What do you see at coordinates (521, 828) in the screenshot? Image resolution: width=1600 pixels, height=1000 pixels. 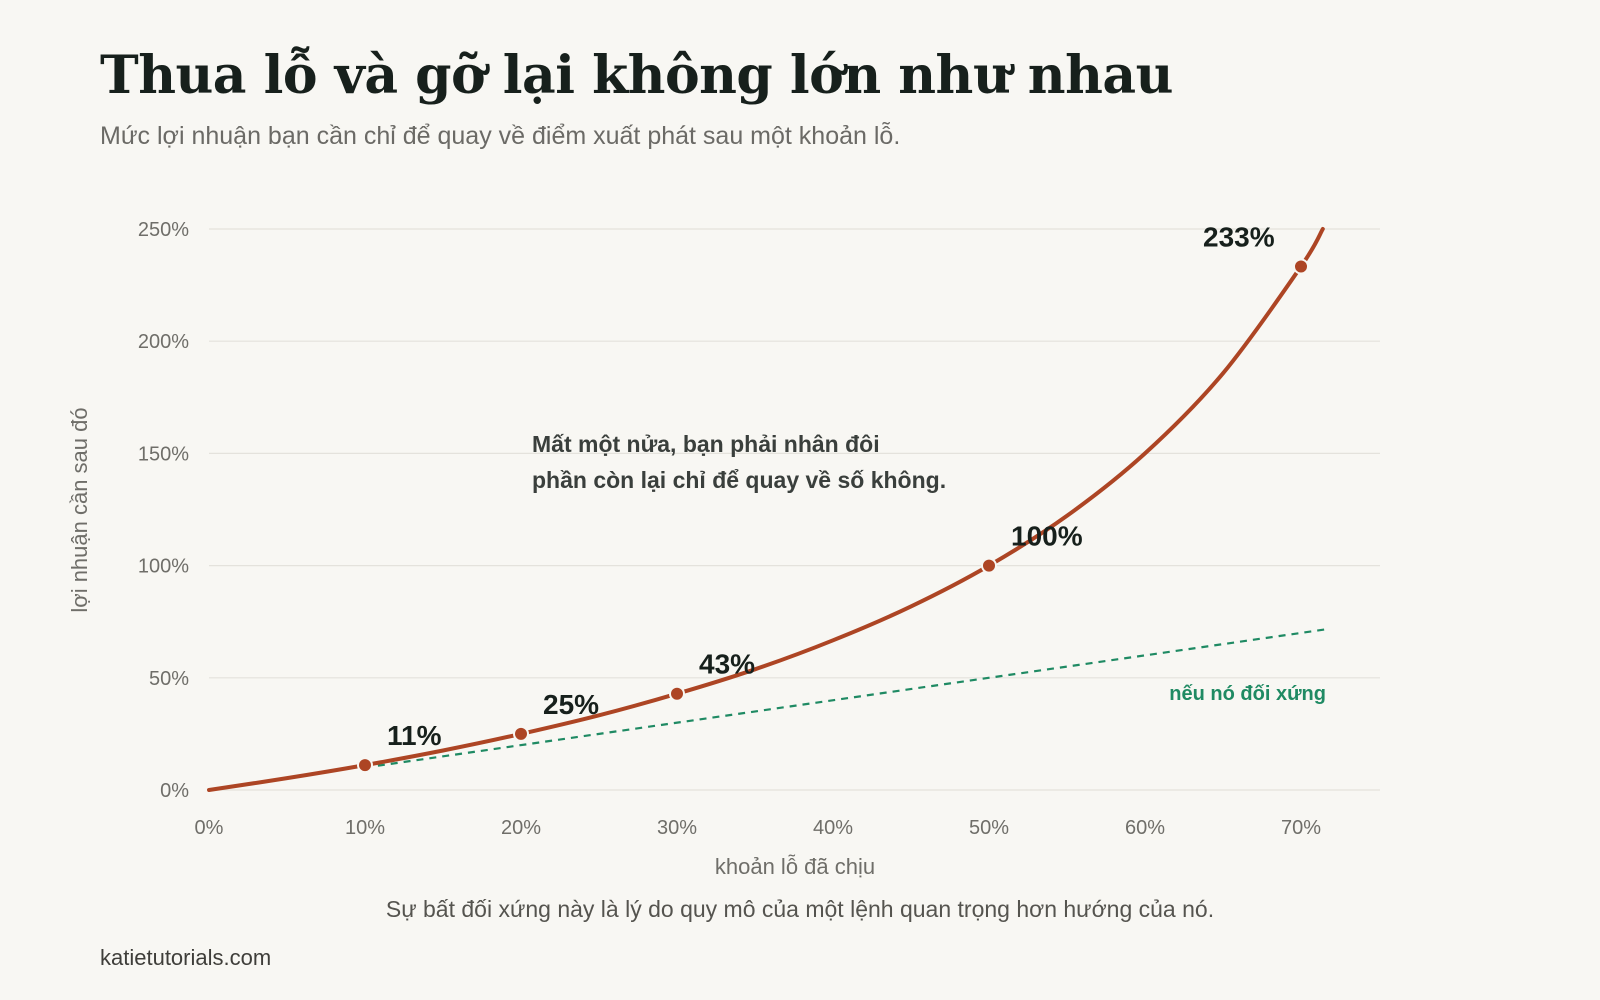 I see `x-tick-label: 20%` at bounding box center [521, 828].